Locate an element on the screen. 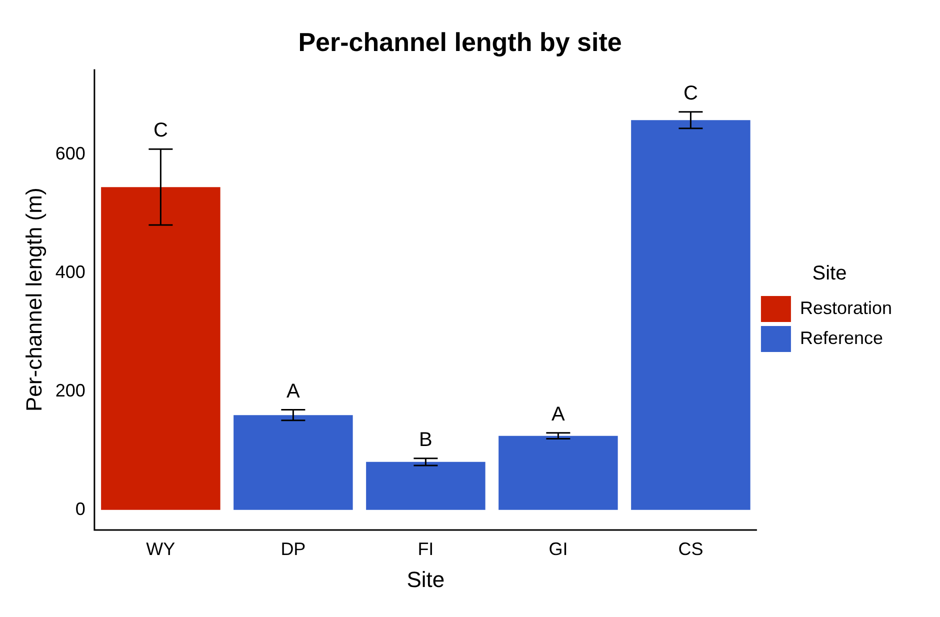 Image resolution: width=940 pixels, height=617 pixels. legend-title: Site is located at coordinates (829, 273).